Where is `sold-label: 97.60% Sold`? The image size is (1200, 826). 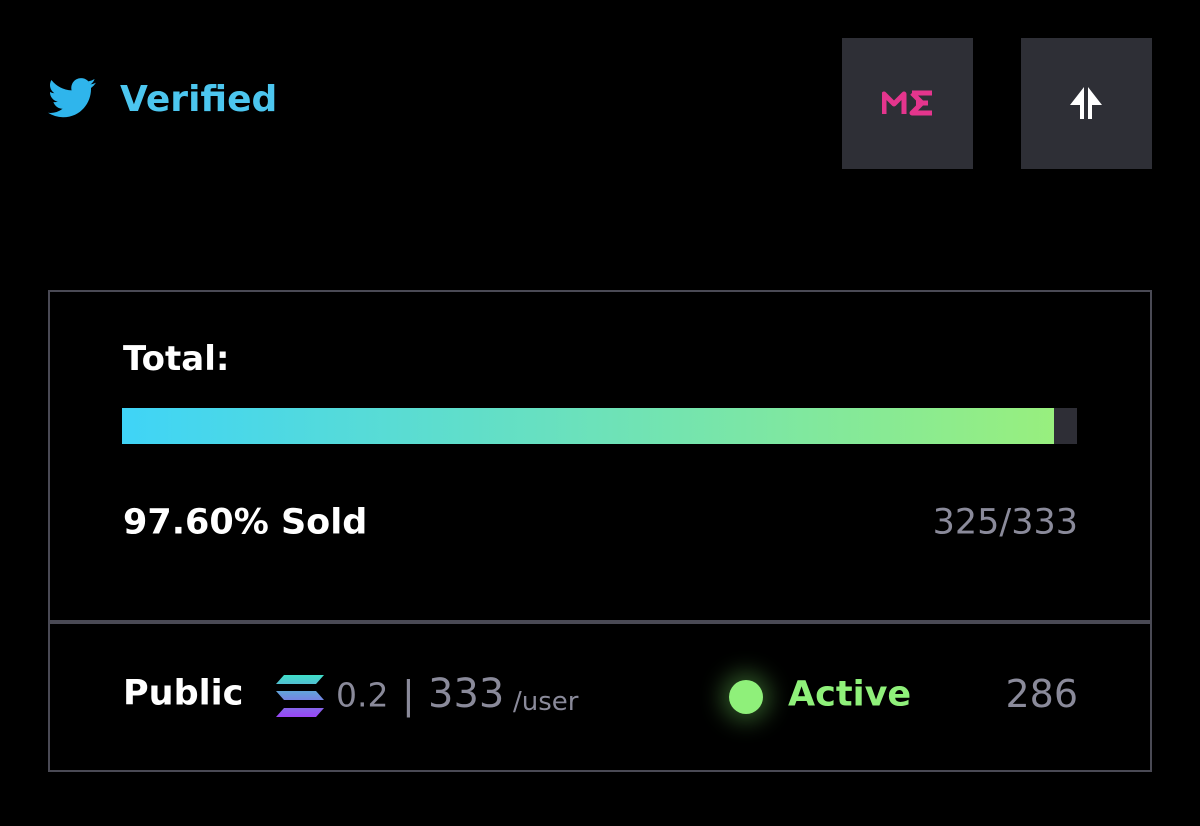 sold-label: 97.60% Sold is located at coordinates (245, 522).